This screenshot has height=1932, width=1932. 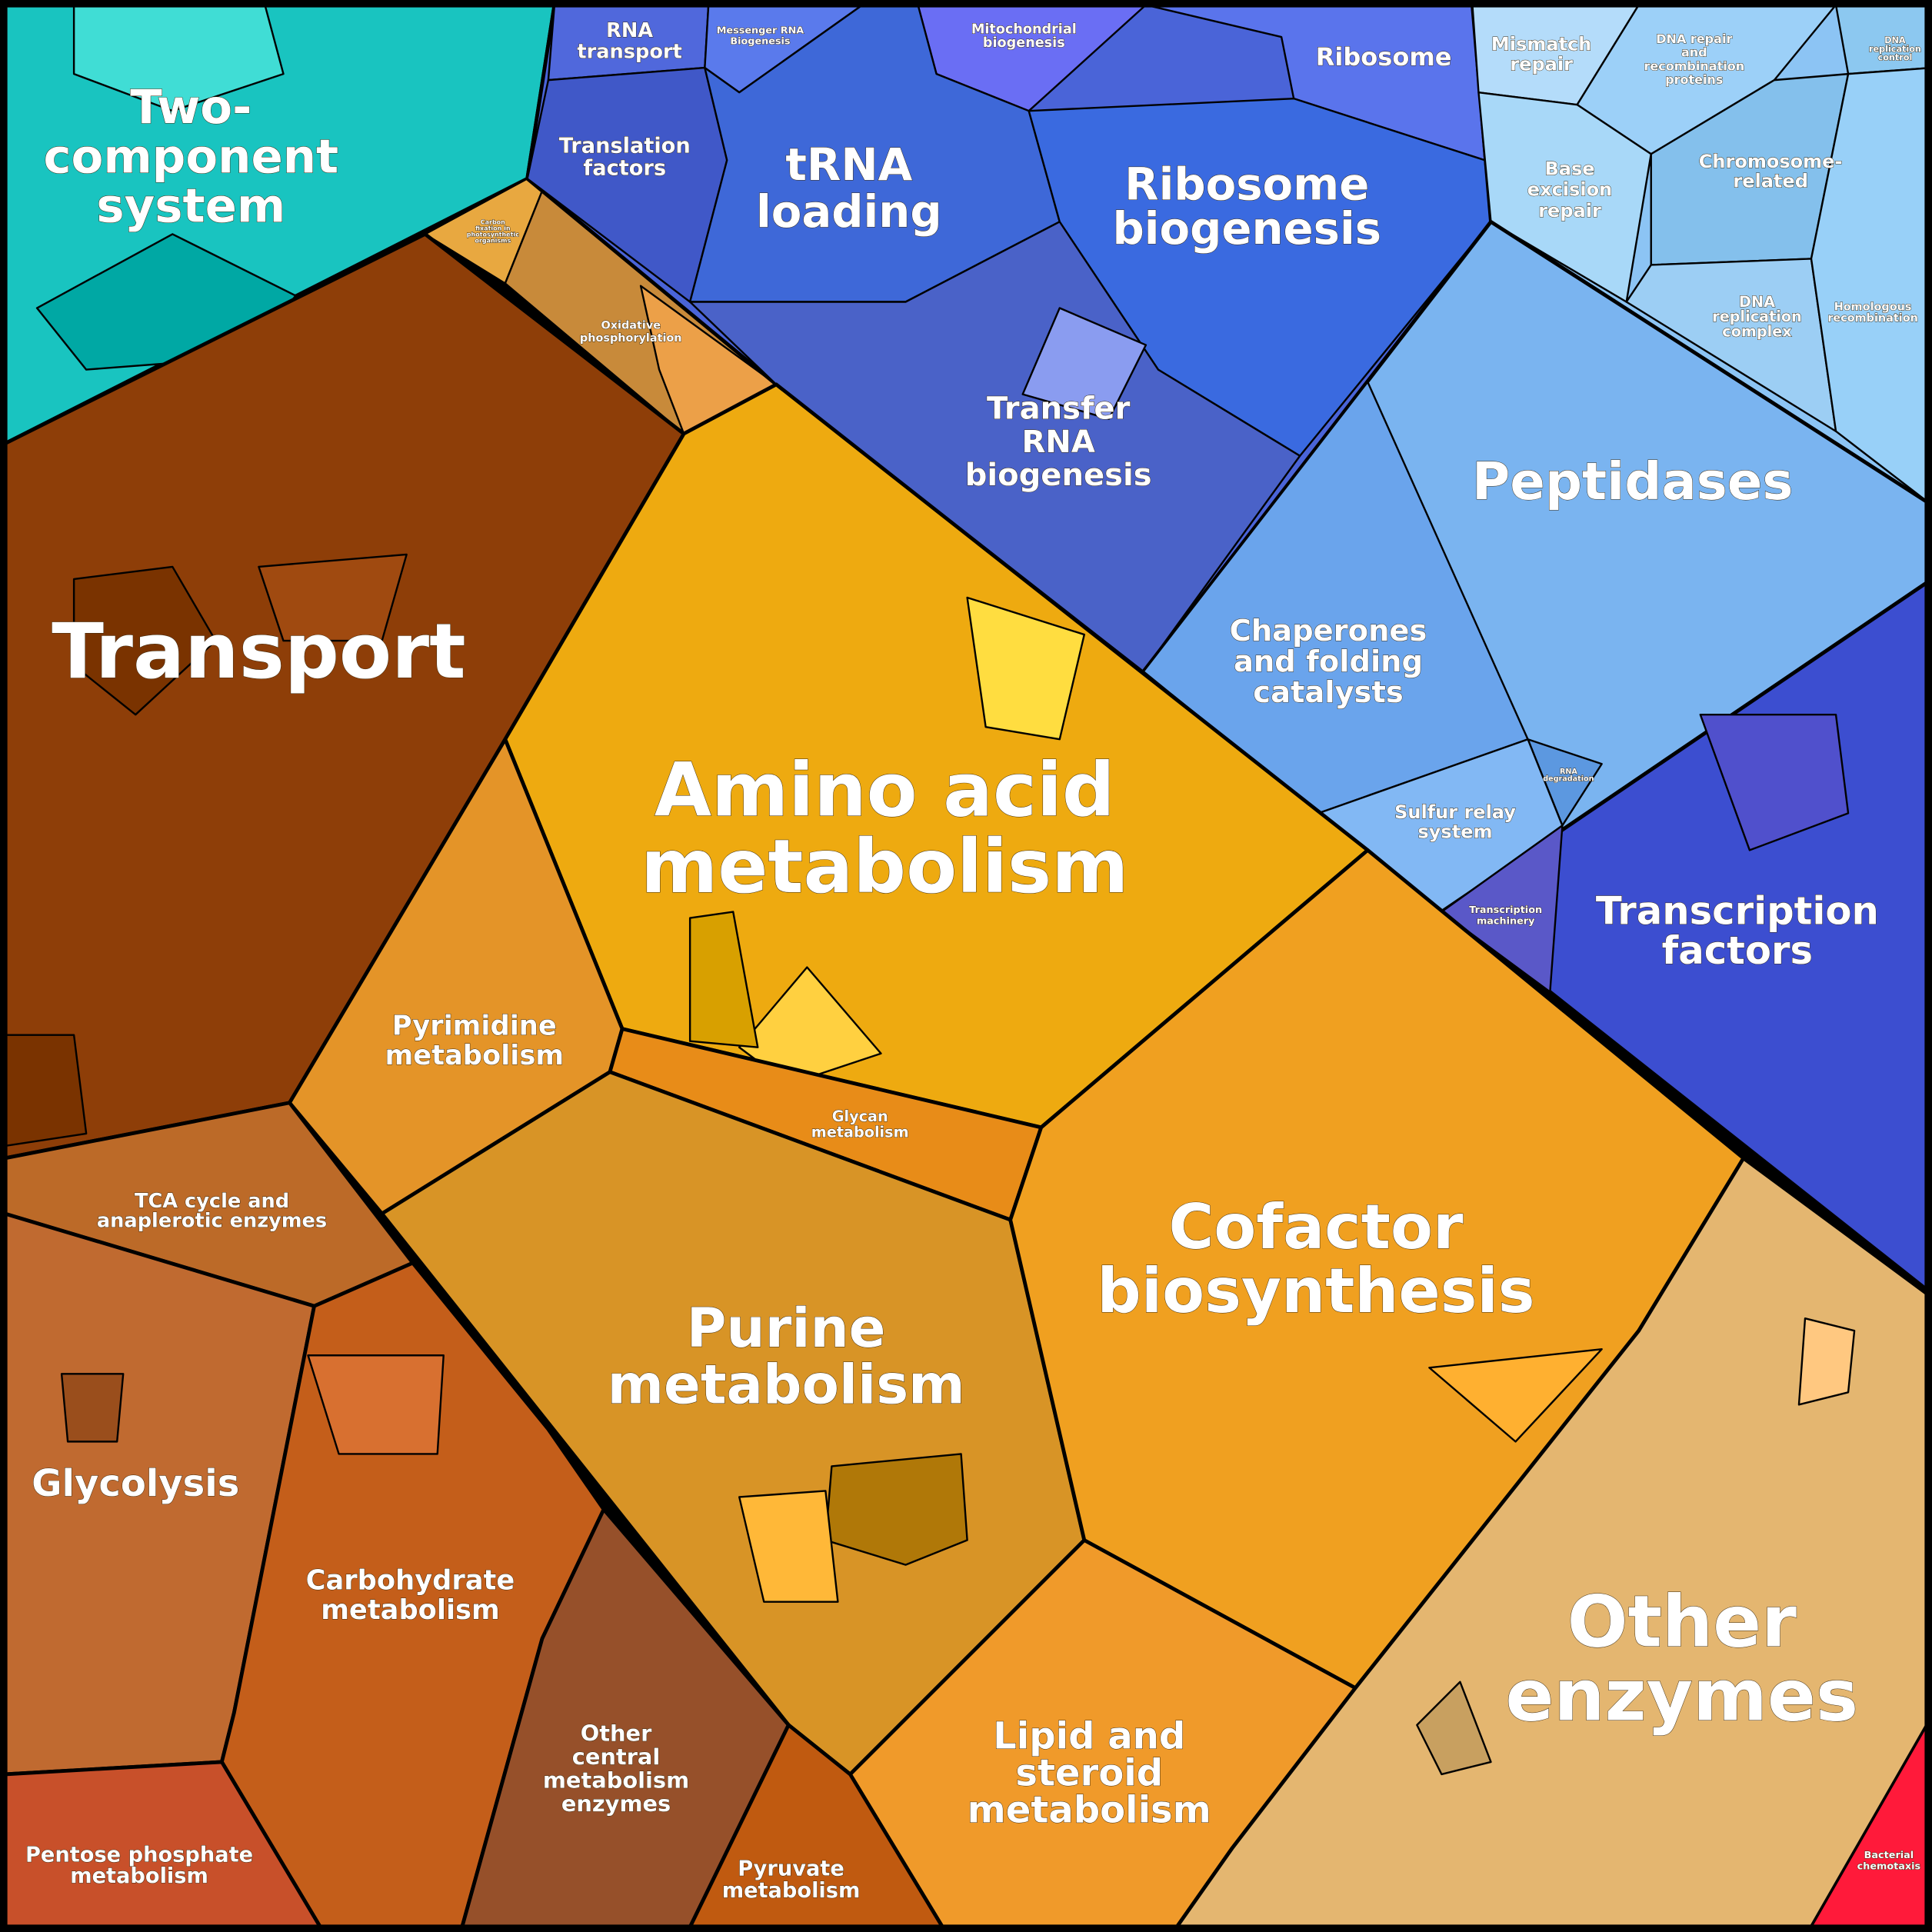 What do you see at coordinates (1058, 442) in the screenshot?
I see `region-label: Transfer RNA biogenesis` at bounding box center [1058, 442].